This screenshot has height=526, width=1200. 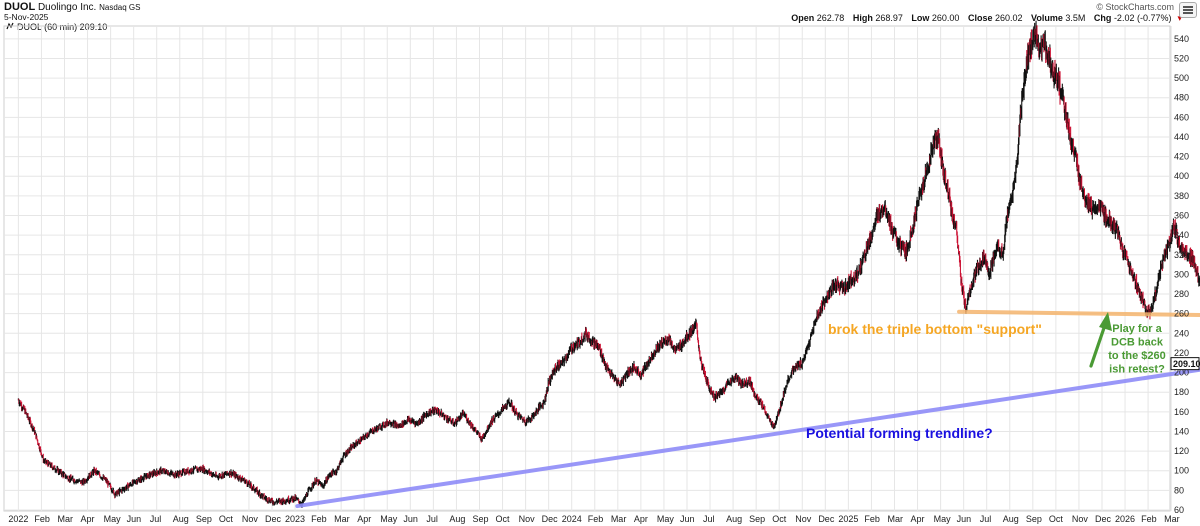 What do you see at coordinates (935, 329) in the screenshot?
I see `support-annotation: brok the triple bottom "support"` at bounding box center [935, 329].